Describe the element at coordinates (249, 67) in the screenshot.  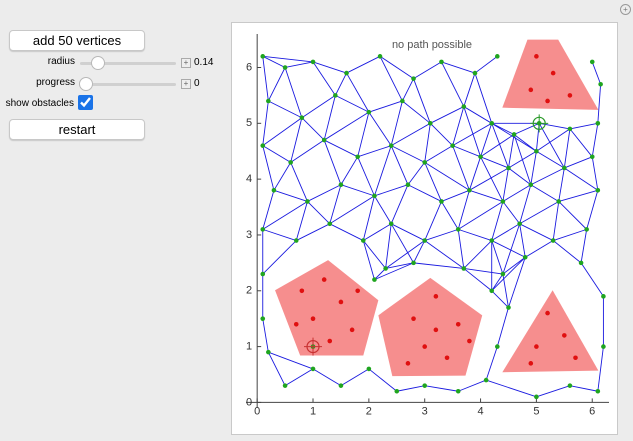
I see `y-tick-label: 6` at that location.